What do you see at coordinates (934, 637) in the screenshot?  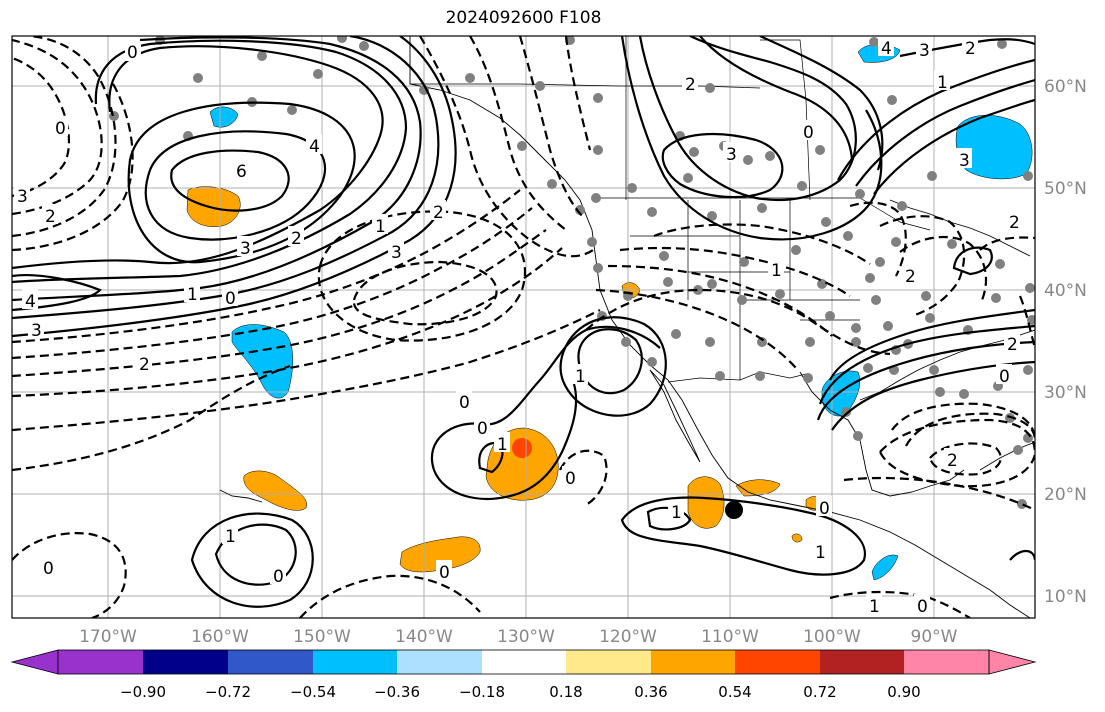 I see `lon-label: 90°W` at bounding box center [934, 637].